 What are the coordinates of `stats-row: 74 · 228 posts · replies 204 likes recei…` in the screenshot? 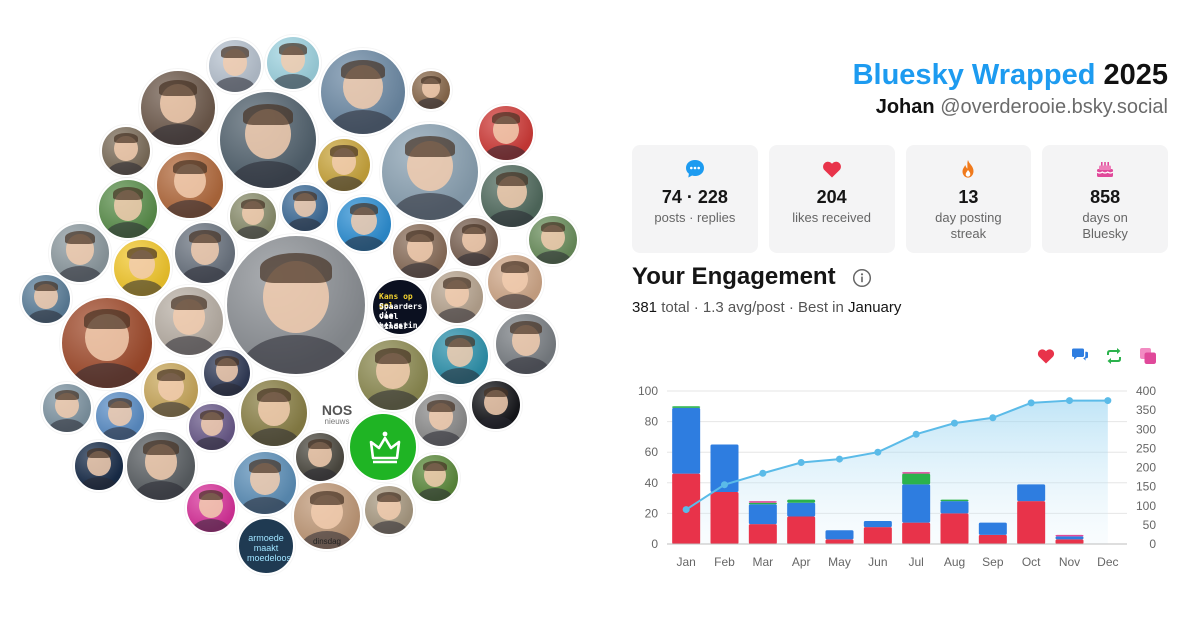 It's located at (900, 199).